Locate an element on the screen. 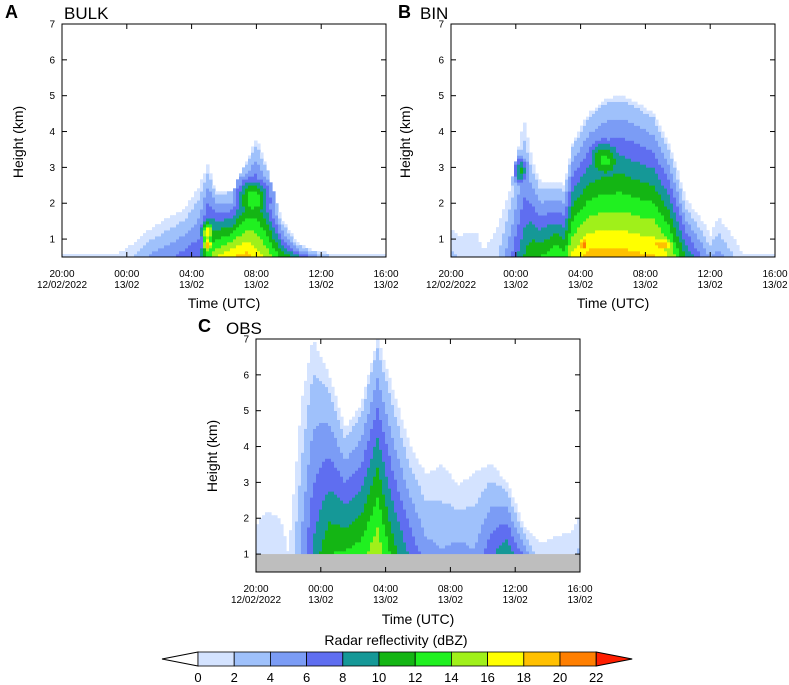 The height and width of the screenshot is (685, 789). x-axis-label-a: Time (UTC) is located at coordinates (224, 303).